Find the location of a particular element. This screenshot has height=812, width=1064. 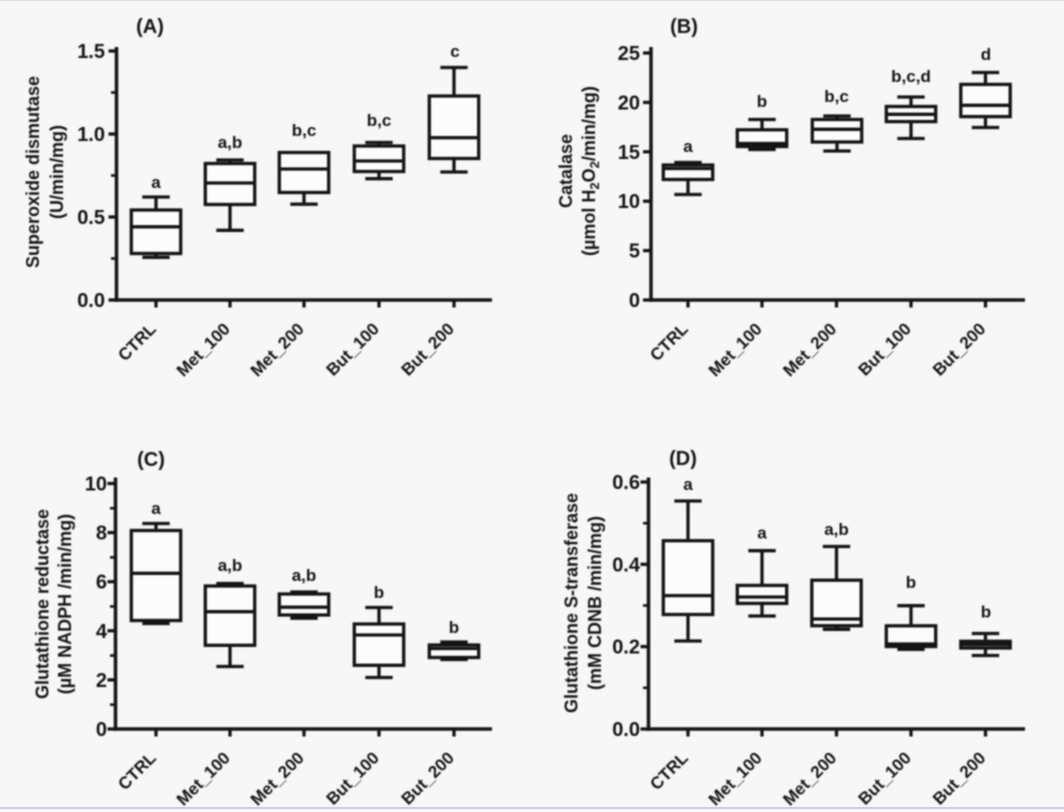

svg-text: c is located at coordinates (454, 51).